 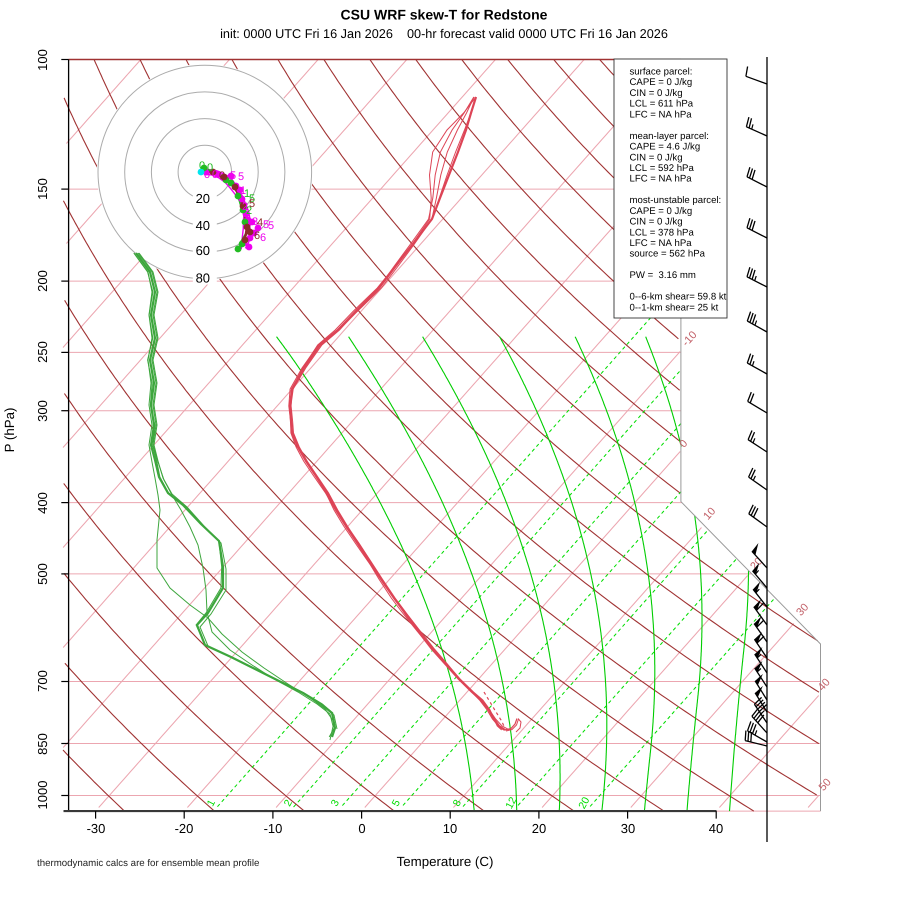 I want to click on svg-text: 500, so click(x=42, y=574).